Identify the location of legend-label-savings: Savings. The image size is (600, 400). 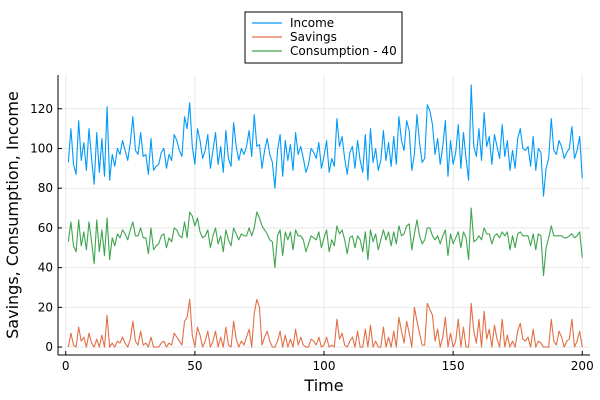
(313, 37).